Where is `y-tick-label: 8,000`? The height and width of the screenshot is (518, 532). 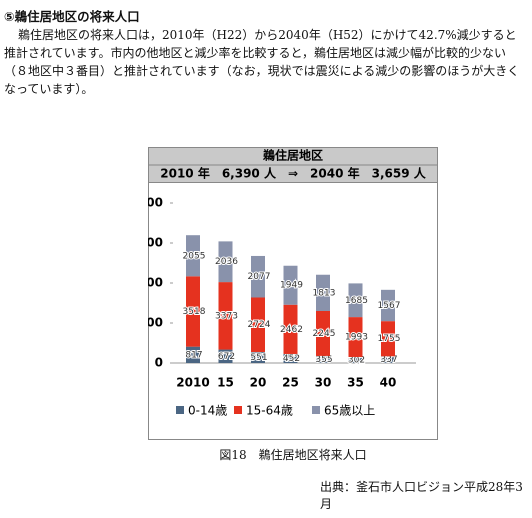
y-tick-label: 8,000 is located at coordinates (155, 203).